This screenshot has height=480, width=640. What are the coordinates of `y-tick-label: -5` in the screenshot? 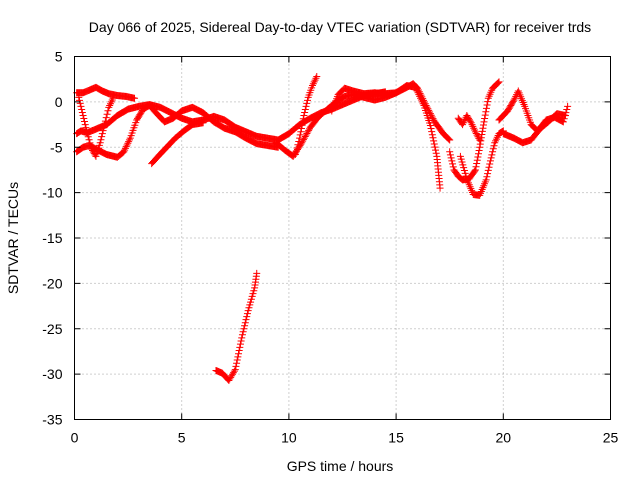 It's located at (56, 147).